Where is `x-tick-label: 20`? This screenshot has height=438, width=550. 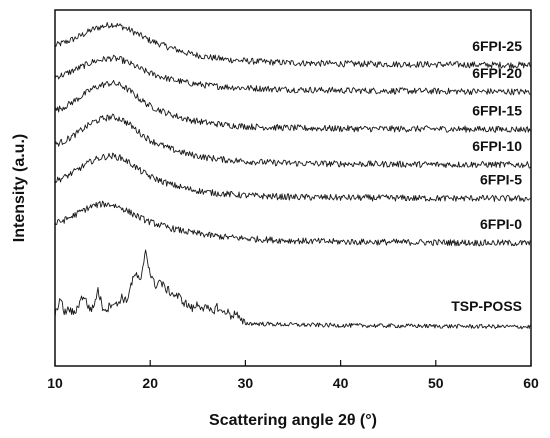 x-tick-label: 20 is located at coordinates (150, 383).